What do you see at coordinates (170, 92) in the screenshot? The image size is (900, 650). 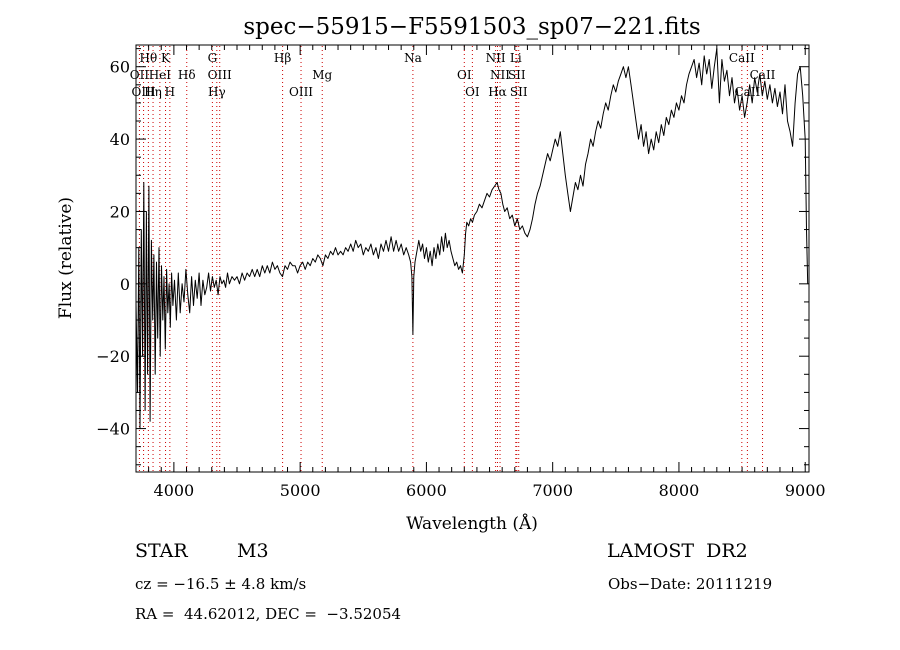 I see `marker-label-19: H` at bounding box center [170, 92].